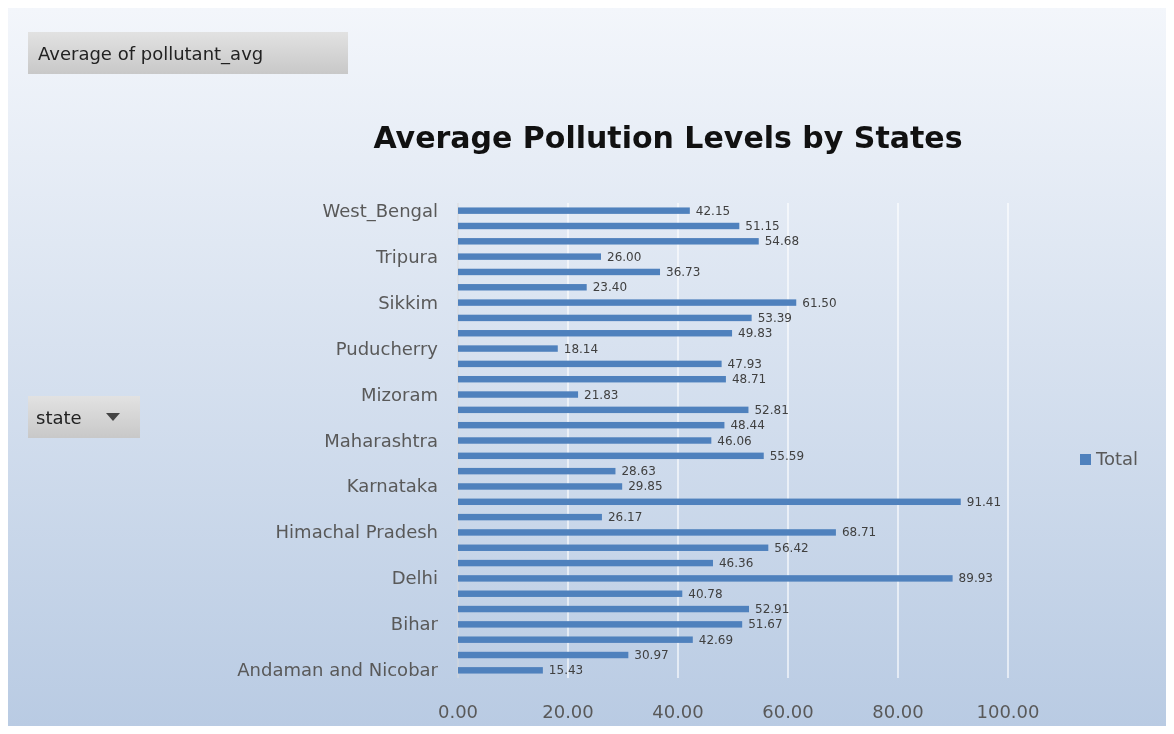 This screenshot has width=1174, height=734. Describe the element at coordinates (1008, 711) in the screenshot. I see `x-tick-label: 100.00` at that location.